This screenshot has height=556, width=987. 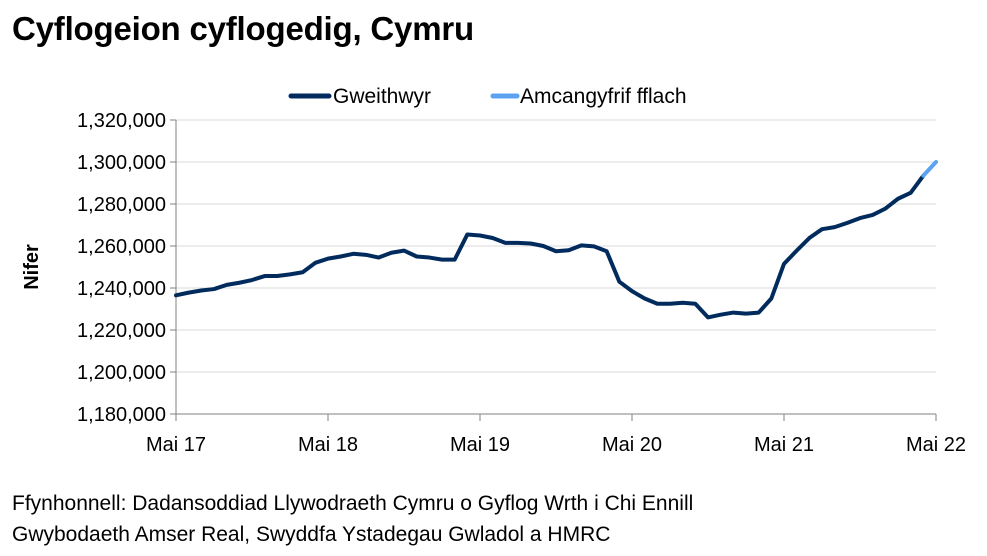 I want to click on y-tick-label: 1,220,000, so click(x=121, y=331).